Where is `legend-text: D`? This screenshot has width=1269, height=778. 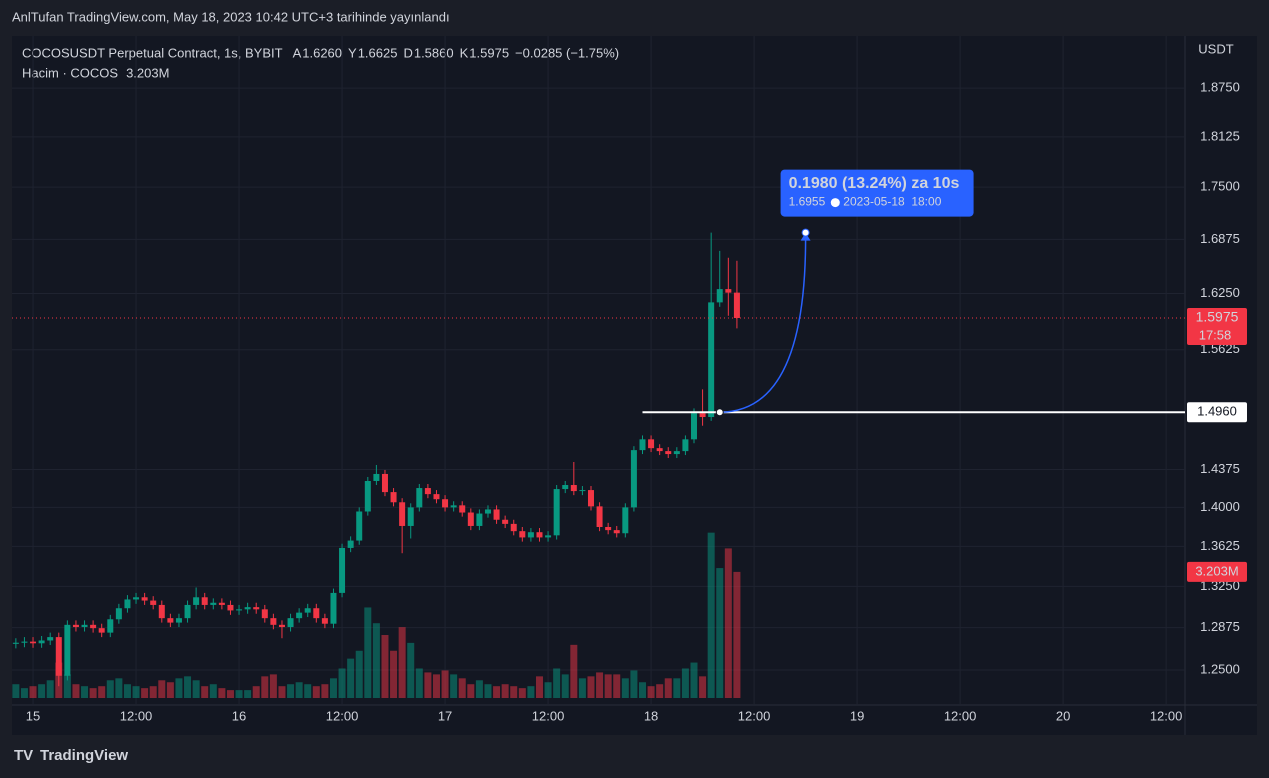
legend-text: D is located at coordinates (407, 52).